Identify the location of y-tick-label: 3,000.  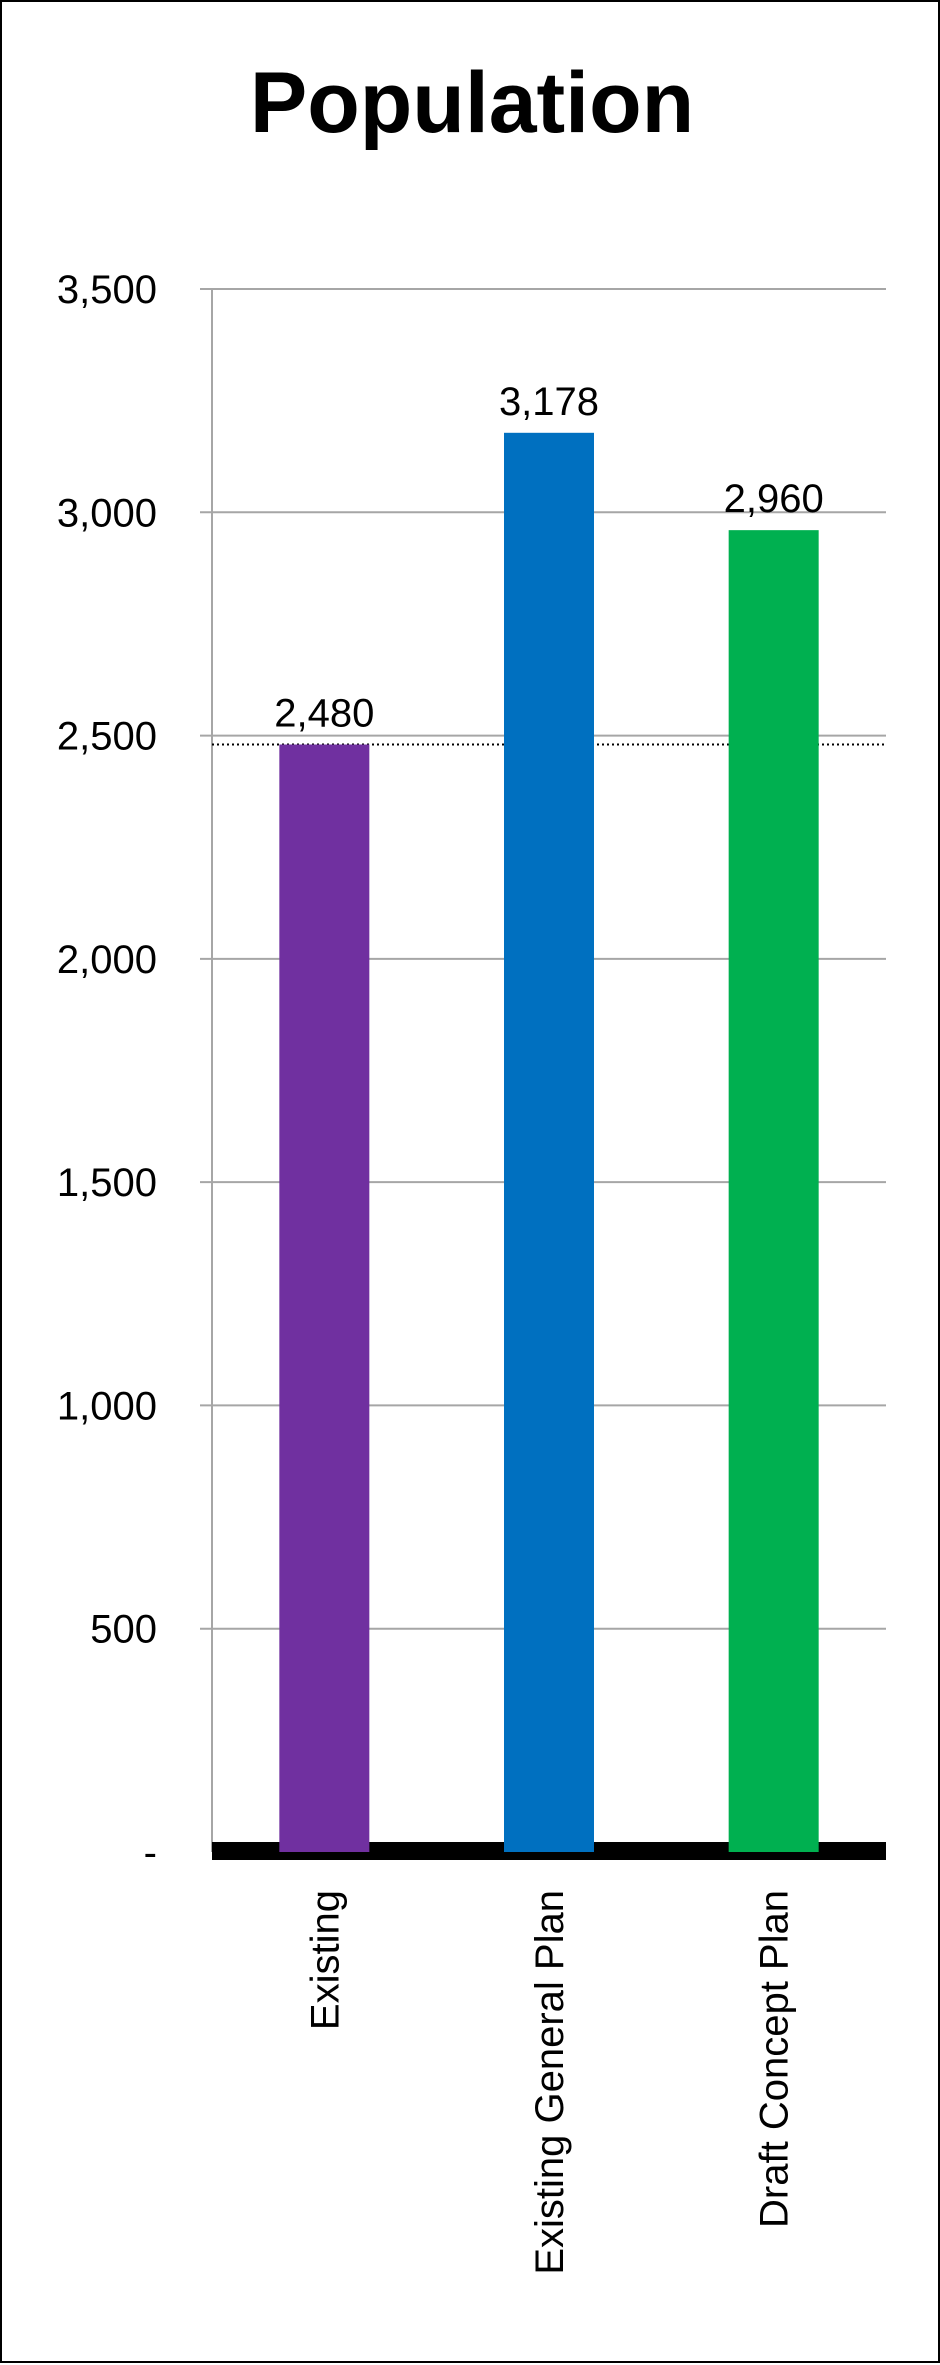
(107, 513).